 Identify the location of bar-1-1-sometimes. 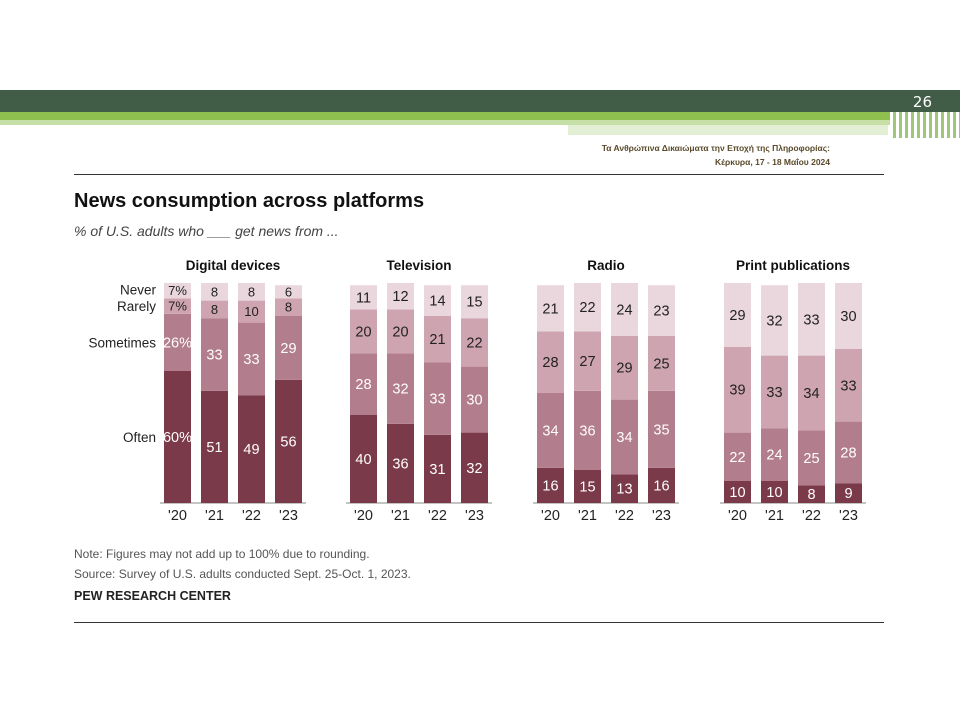
(177, 342).